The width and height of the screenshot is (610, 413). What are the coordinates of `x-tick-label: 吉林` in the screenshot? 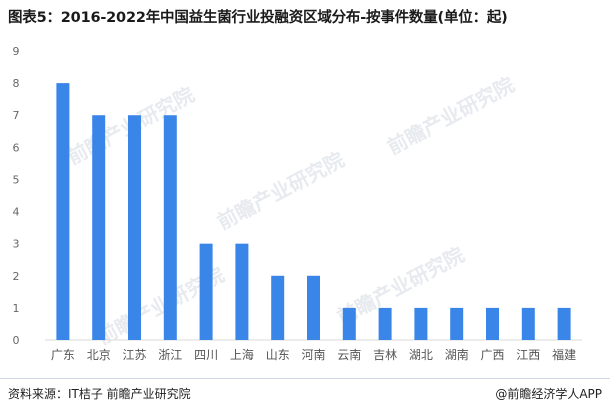 It's located at (385, 355).